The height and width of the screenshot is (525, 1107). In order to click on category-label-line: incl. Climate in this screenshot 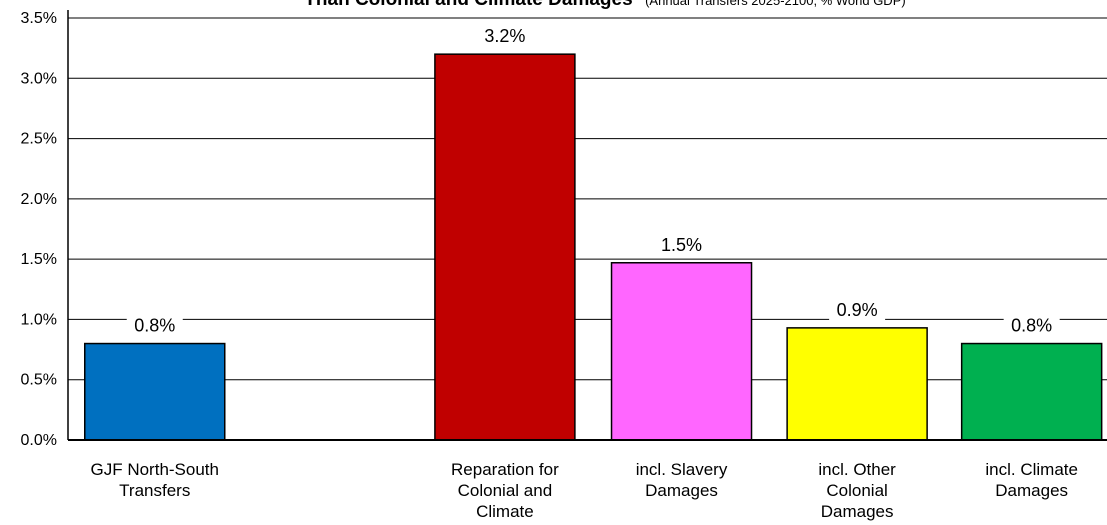, I will do `click(1031, 469)`.